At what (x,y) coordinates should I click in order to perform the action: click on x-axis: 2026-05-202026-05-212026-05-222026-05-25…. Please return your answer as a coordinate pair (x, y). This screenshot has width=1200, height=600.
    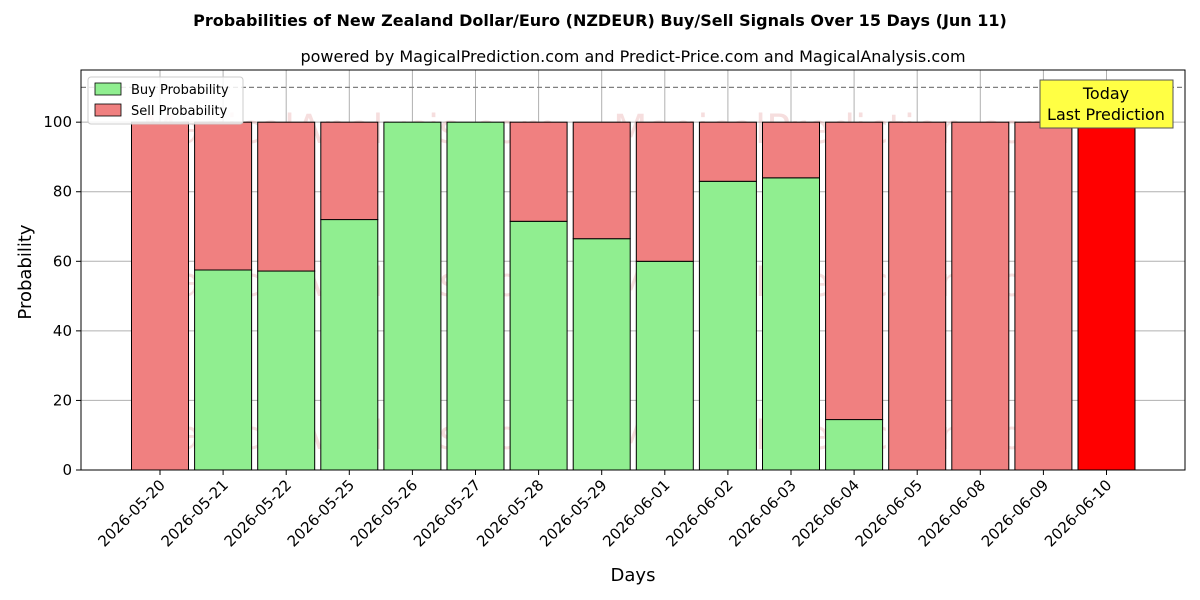
    Looking at the image, I should click on (604, 510).